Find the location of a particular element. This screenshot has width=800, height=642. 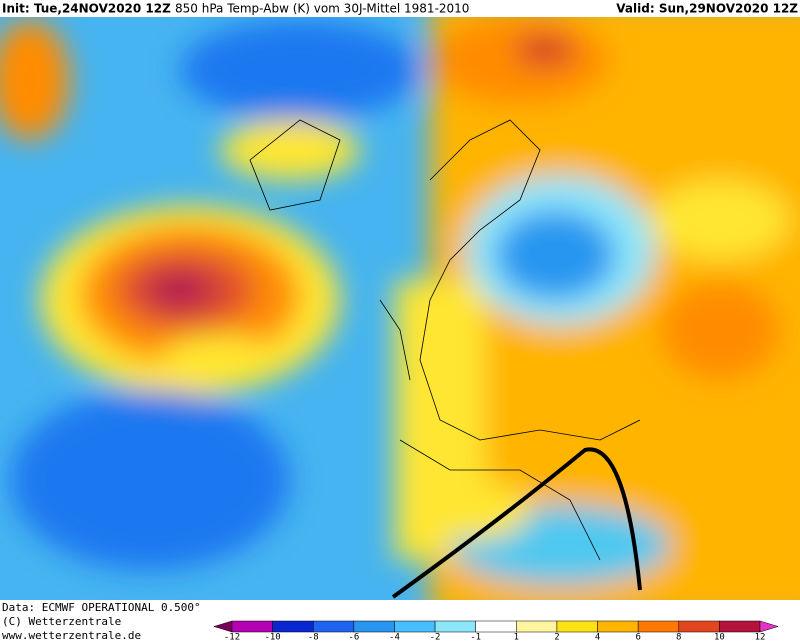

valid-time: Valid: Sun,29NOV2020 12Z is located at coordinates (707, 9).